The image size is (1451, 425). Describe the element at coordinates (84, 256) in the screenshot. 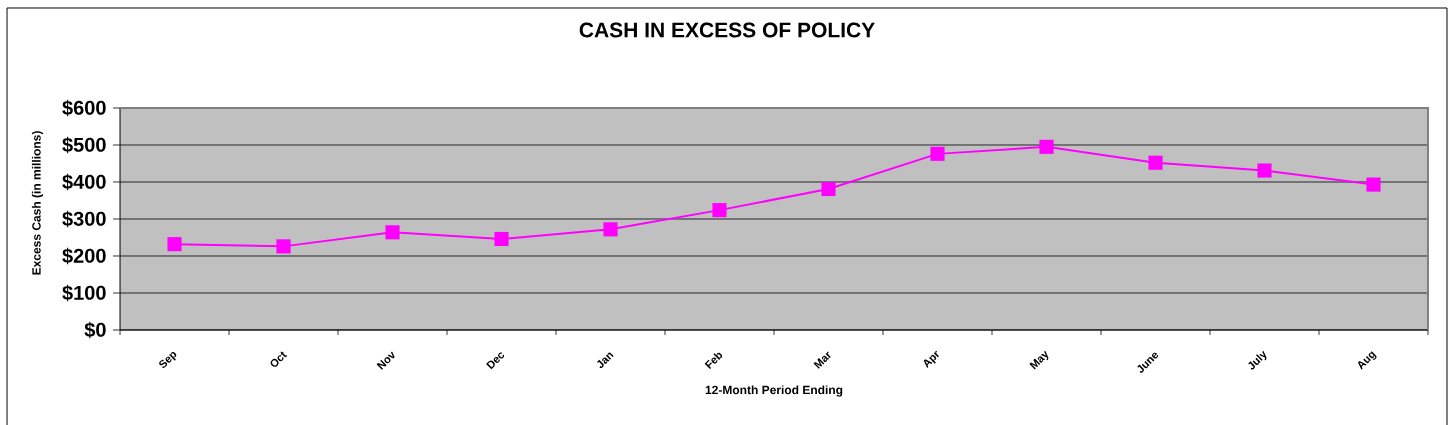

I see `y-tick-label: $200` at that location.